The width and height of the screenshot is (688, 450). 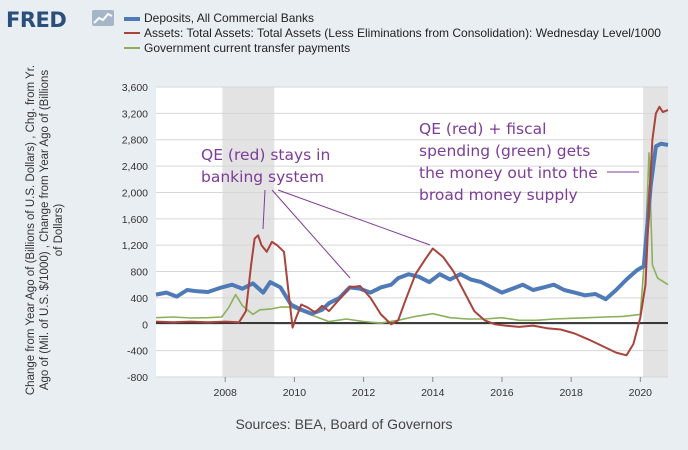 What do you see at coordinates (498, 195) in the screenshot?
I see `annotation-line: broad money supply` at bounding box center [498, 195].